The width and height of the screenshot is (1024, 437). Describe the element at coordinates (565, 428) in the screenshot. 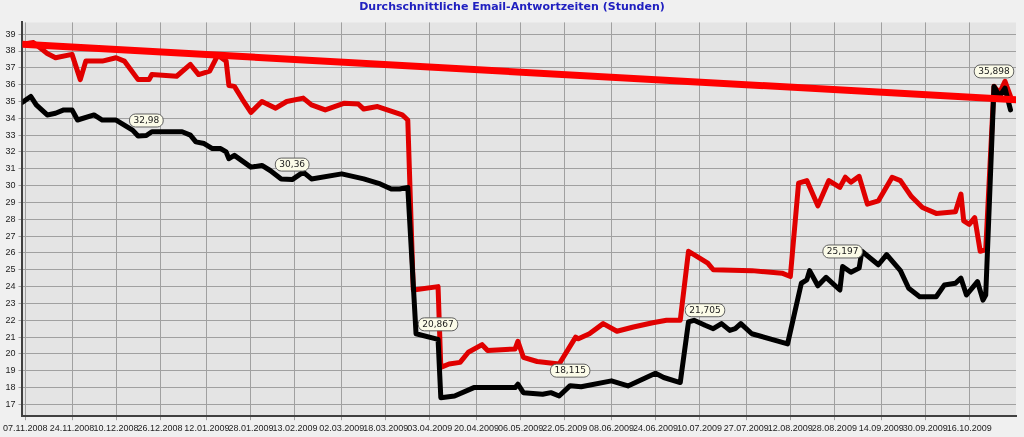

I see `x-tick-label: 22.05.2009` at that location.